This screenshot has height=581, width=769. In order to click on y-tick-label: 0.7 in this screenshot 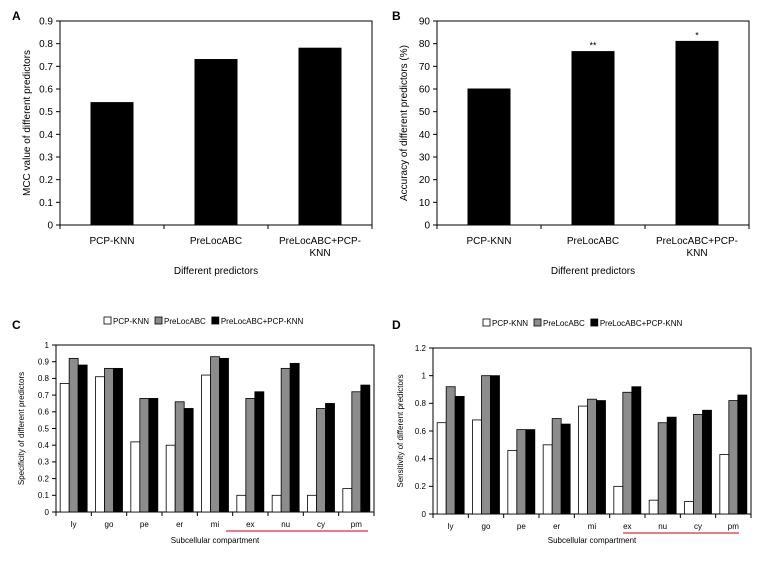, I will do `click(46, 67)`.